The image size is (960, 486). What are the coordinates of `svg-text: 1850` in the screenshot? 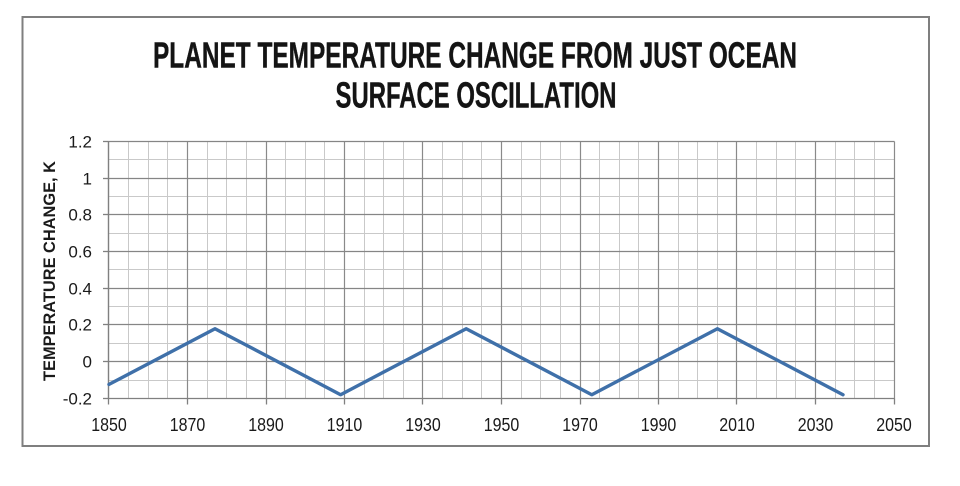 It's located at (109, 425).